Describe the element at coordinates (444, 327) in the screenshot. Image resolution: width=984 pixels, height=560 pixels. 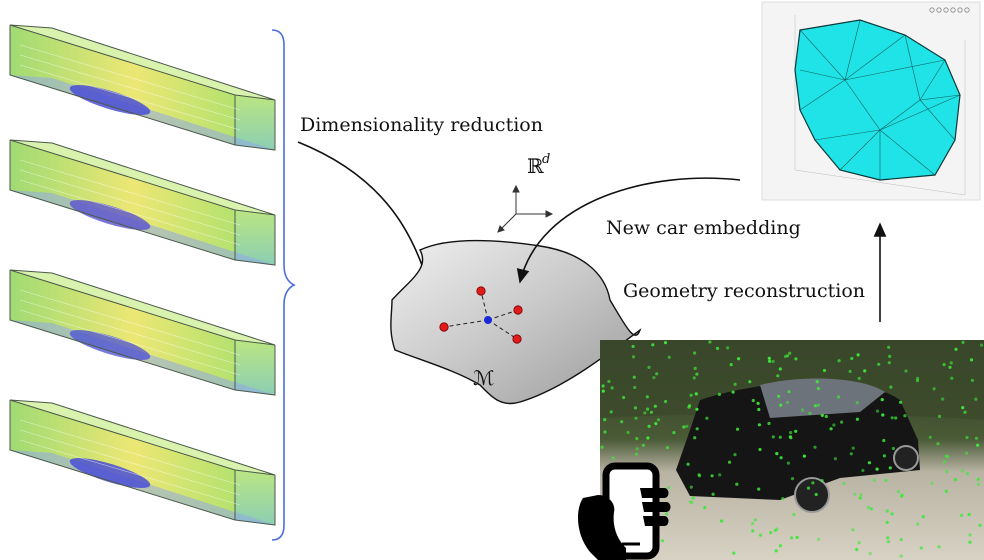
I see `sample-point` at that location.